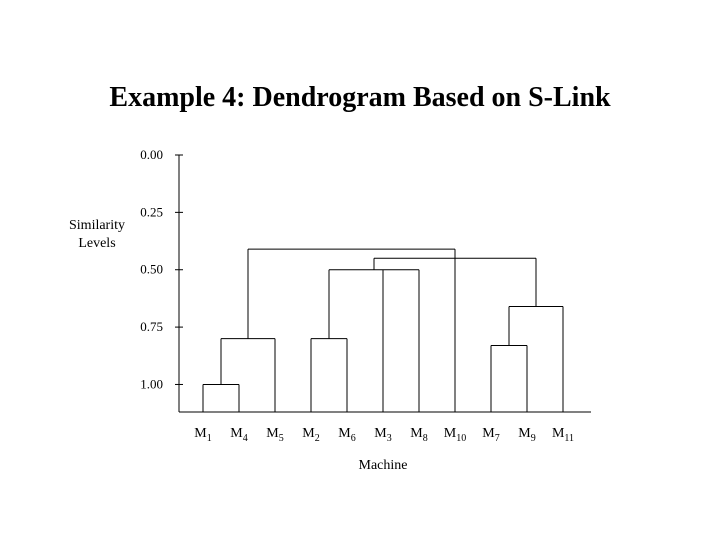  Describe the element at coordinates (569, 438) in the screenshot. I see `leaf-subscript: 11` at that location.